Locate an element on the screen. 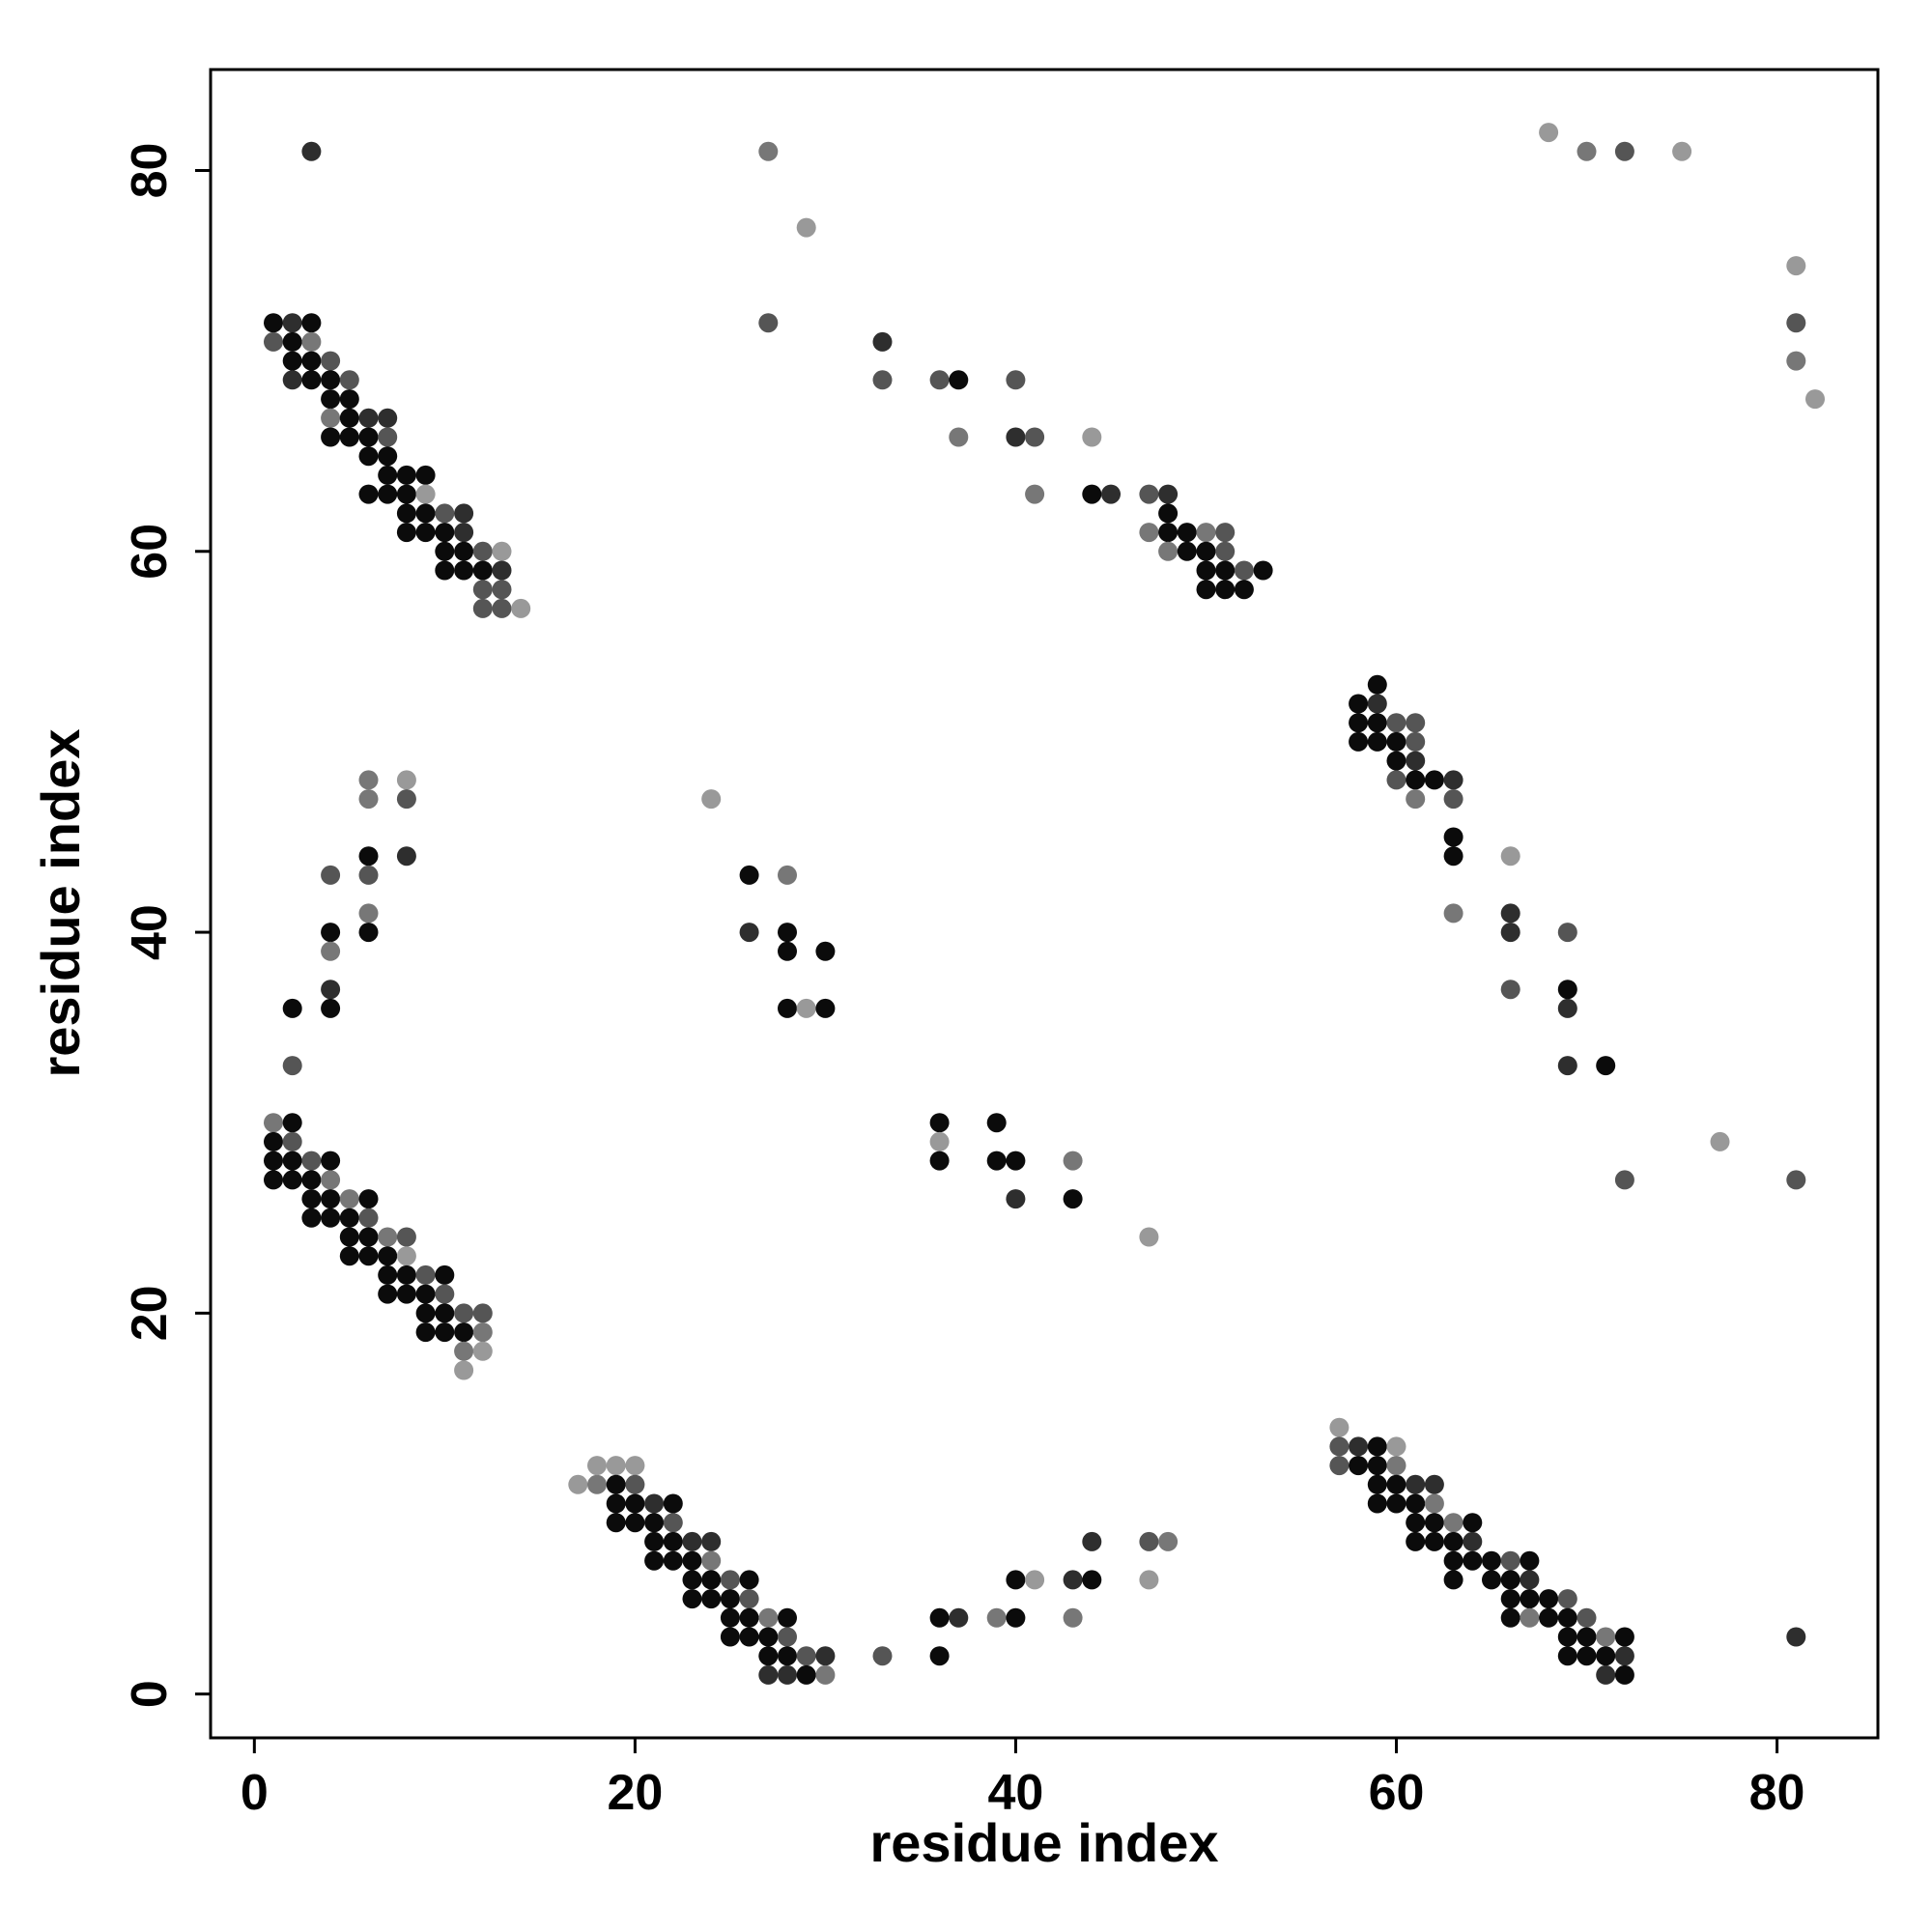 The image size is (1932, 1932). y-tick-label: 60 is located at coordinates (150, 552).